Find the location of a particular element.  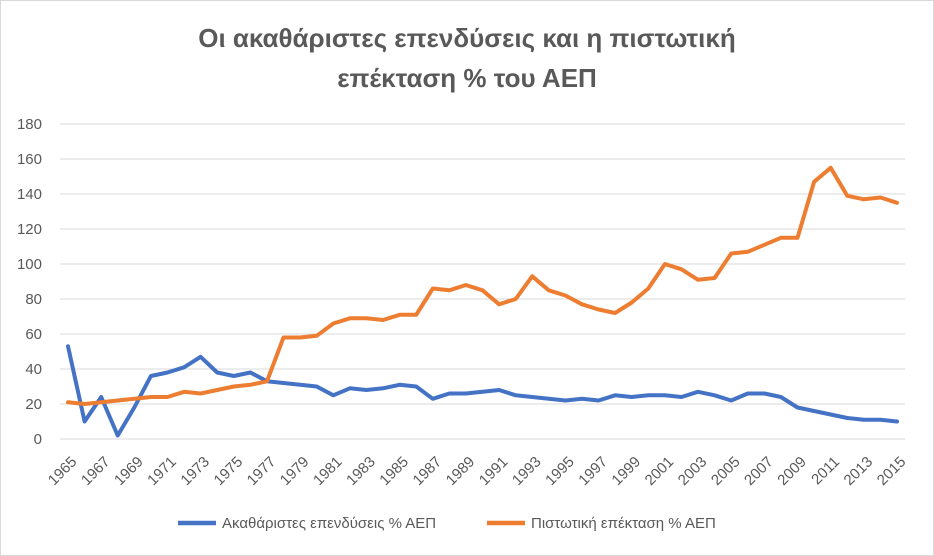

x-tick-label-1979: 1979 is located at coordinates (295, 471).